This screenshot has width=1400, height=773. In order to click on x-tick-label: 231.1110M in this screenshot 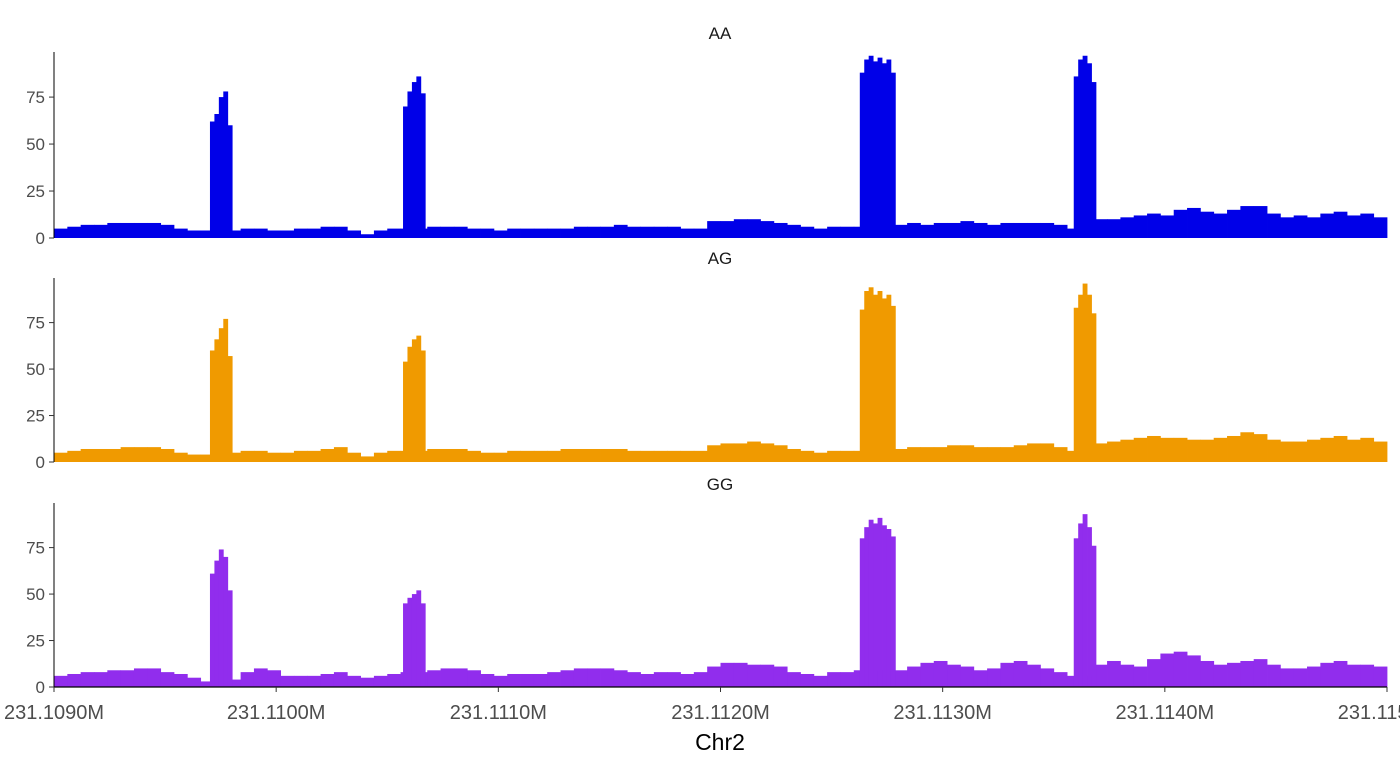, I will do `click(498, 713)`.